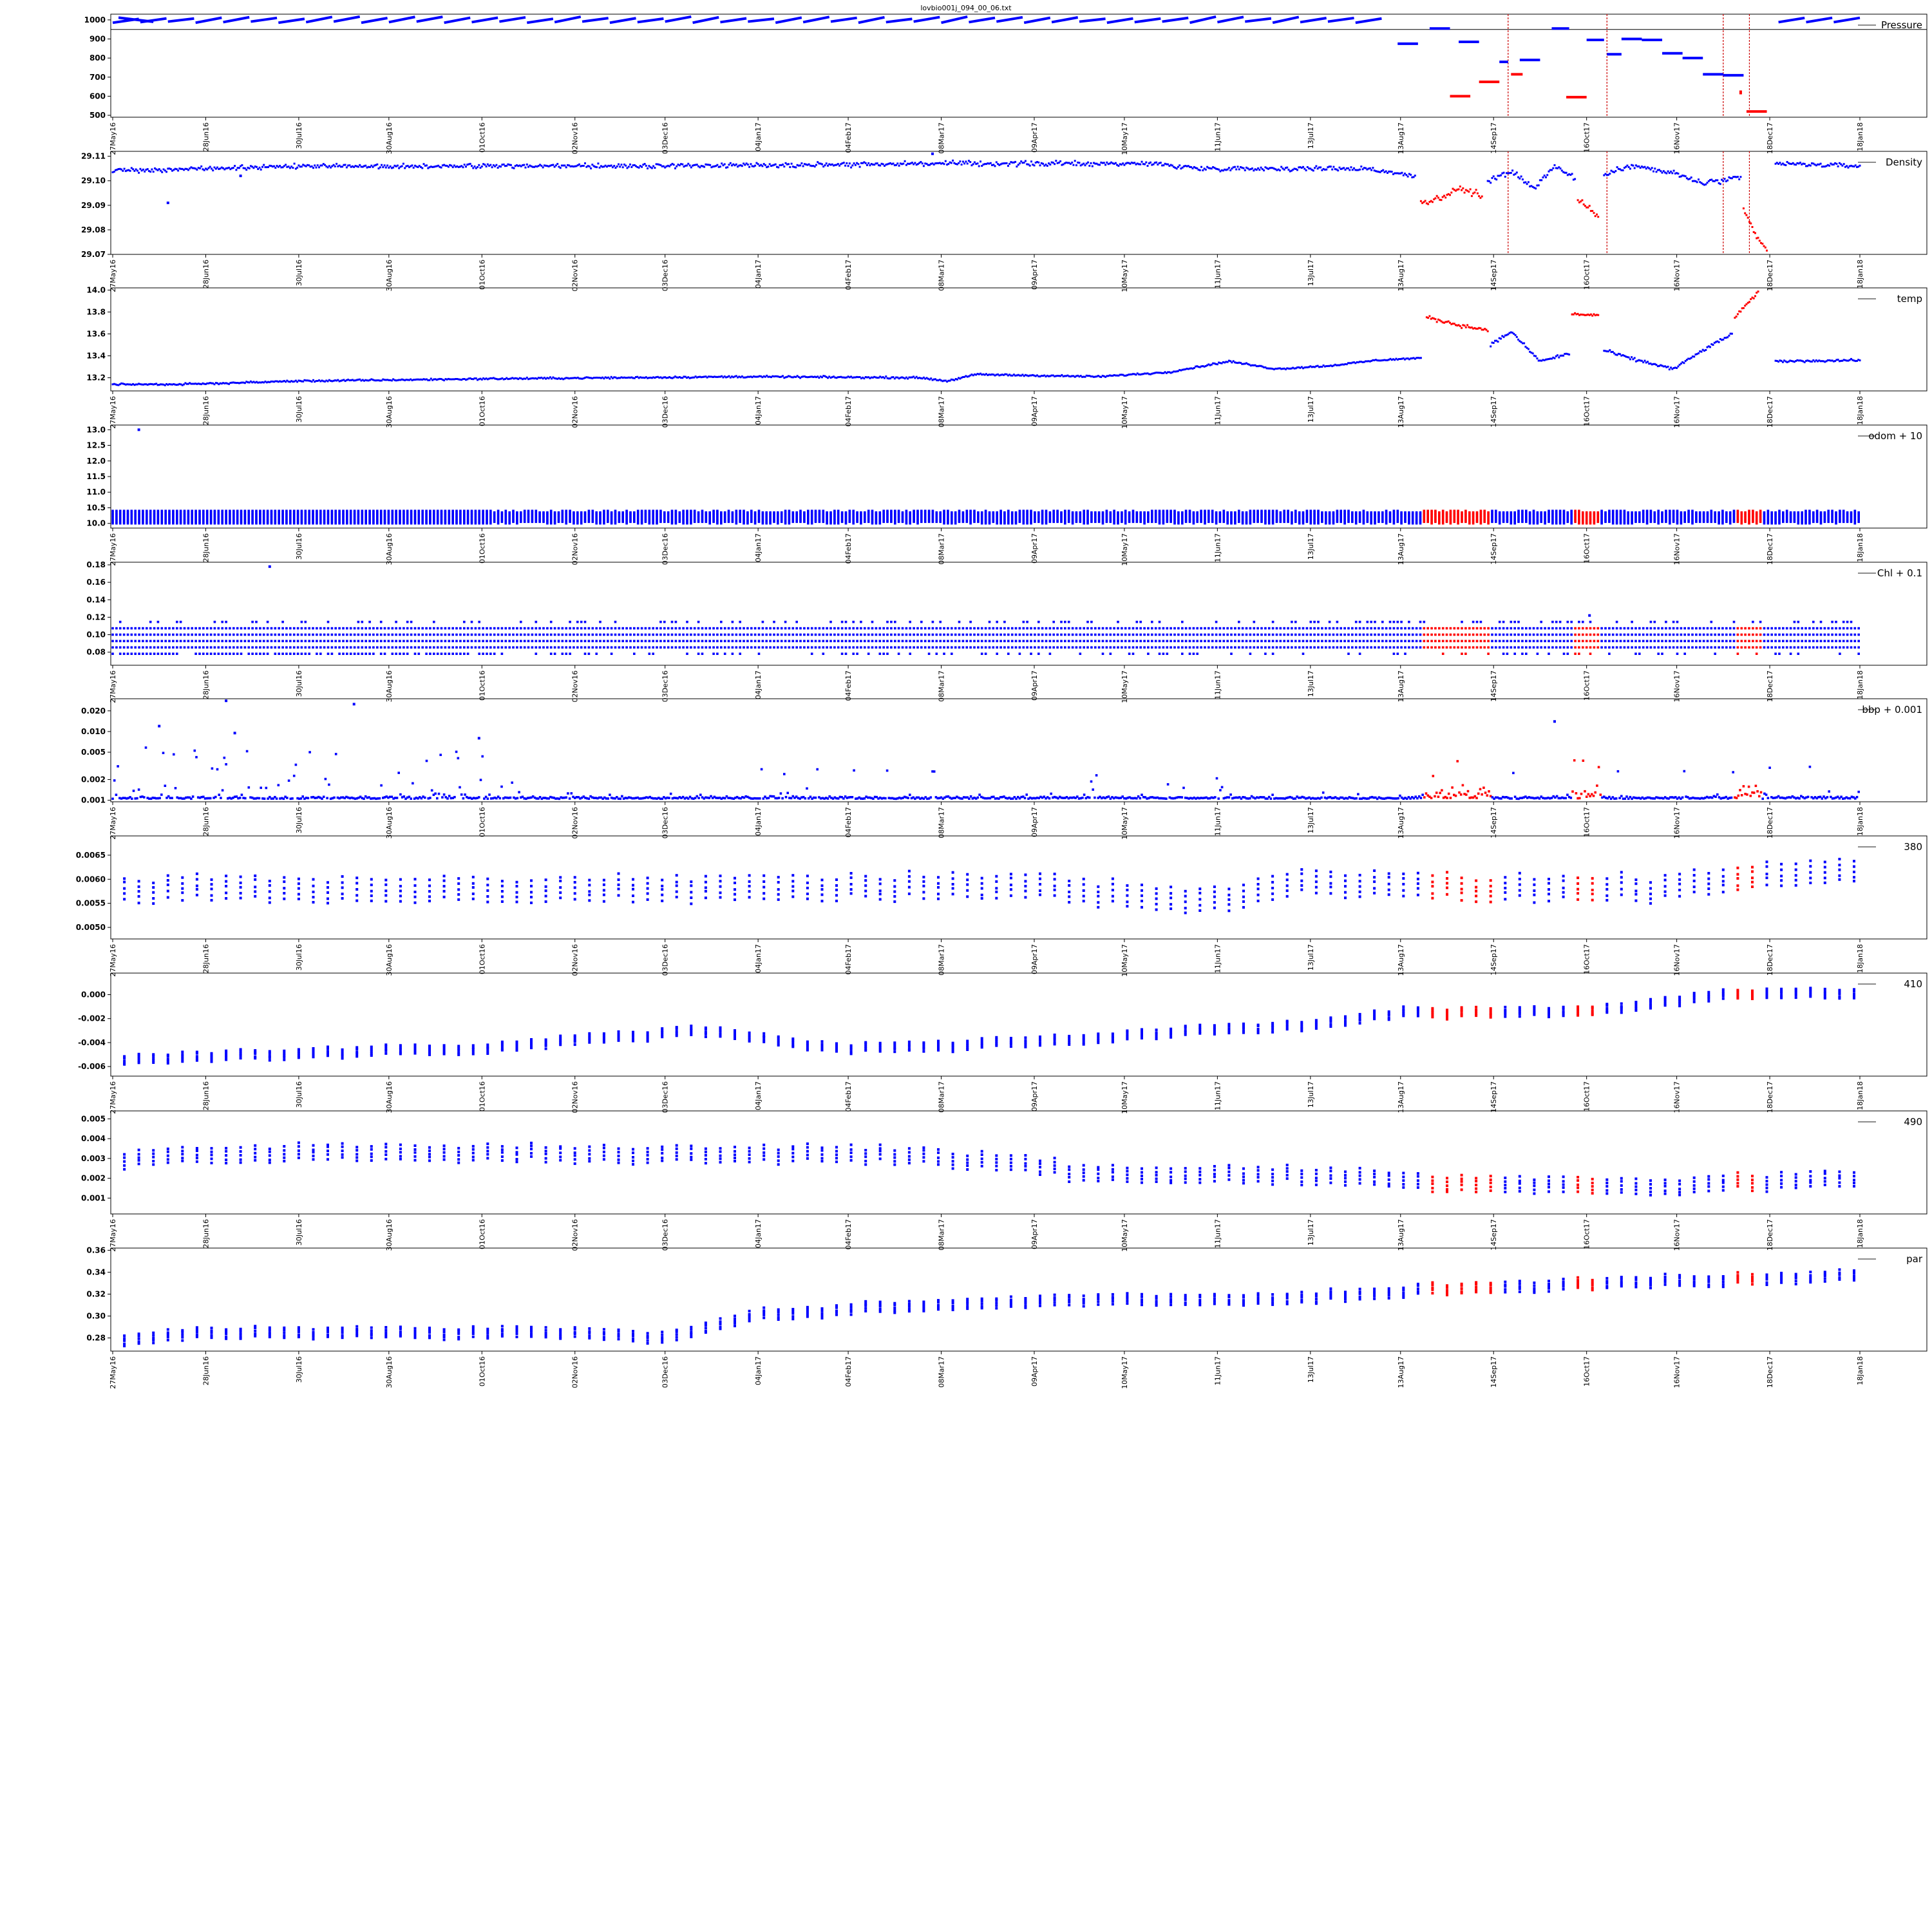 Image resolution: width=1932 pixels, height=1932 pixels. What do you see at coordinates (1677, 412) in the screenshot?
I see `x-tick-label: 16Nov17` at bounding box center [1677, 412].